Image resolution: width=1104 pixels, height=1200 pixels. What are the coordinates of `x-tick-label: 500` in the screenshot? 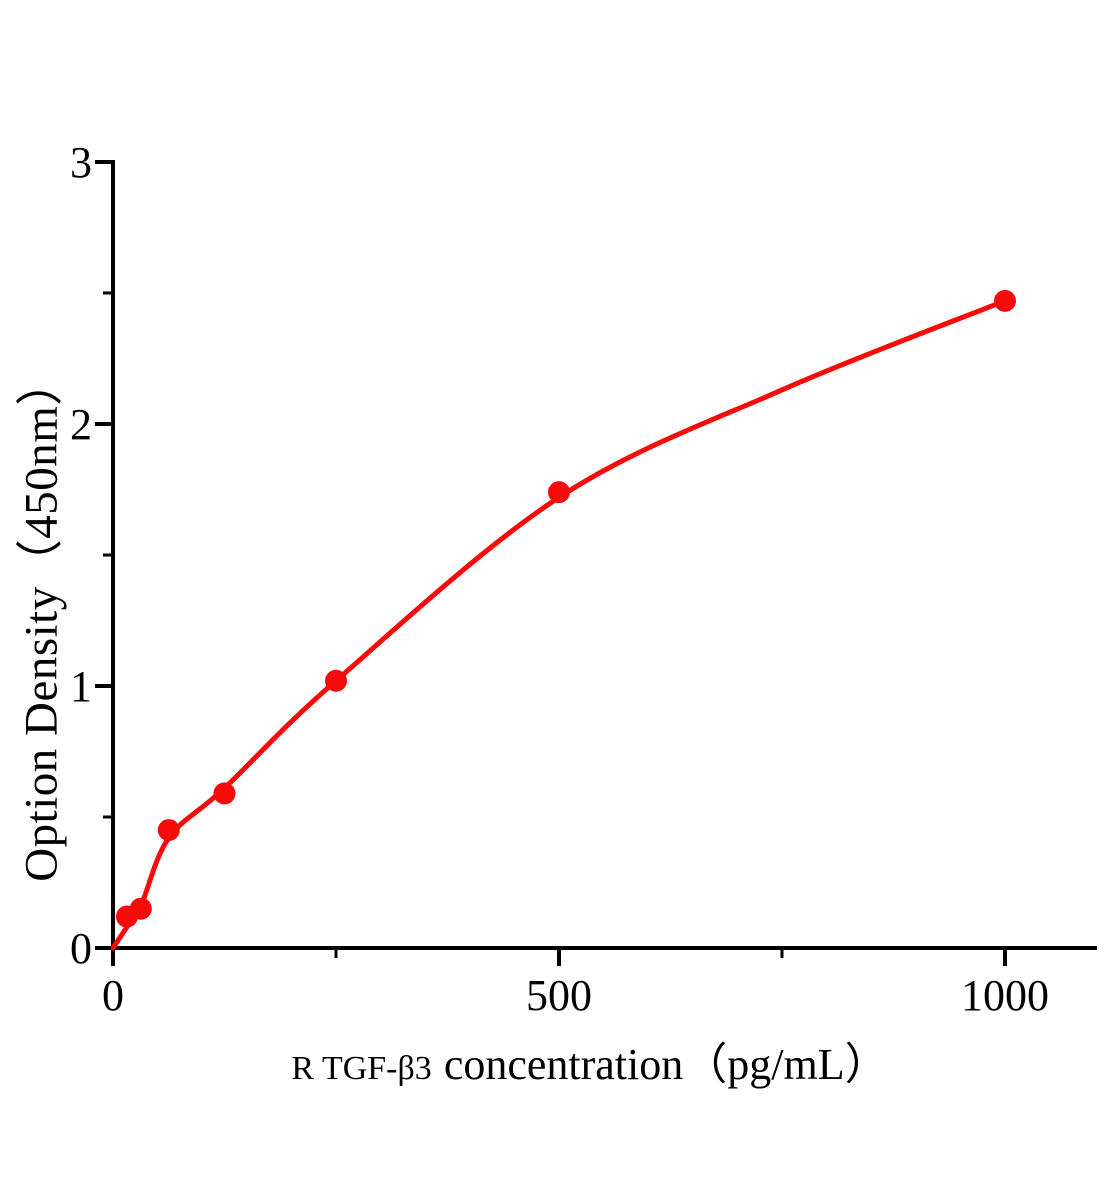 It's located at (559, 995).